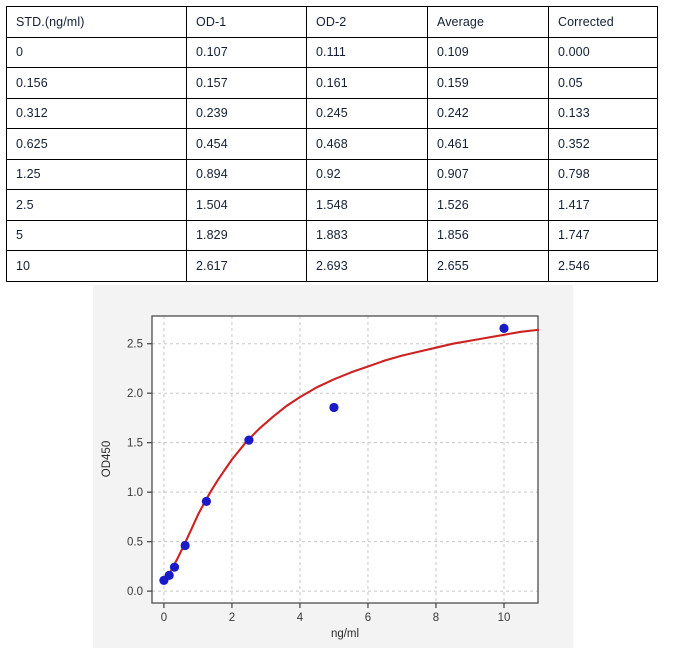 The image size is (687, 648). Describe the element at coordinates (488, 174) in the screenshot. I see `cell-average: 0.907` at that location.